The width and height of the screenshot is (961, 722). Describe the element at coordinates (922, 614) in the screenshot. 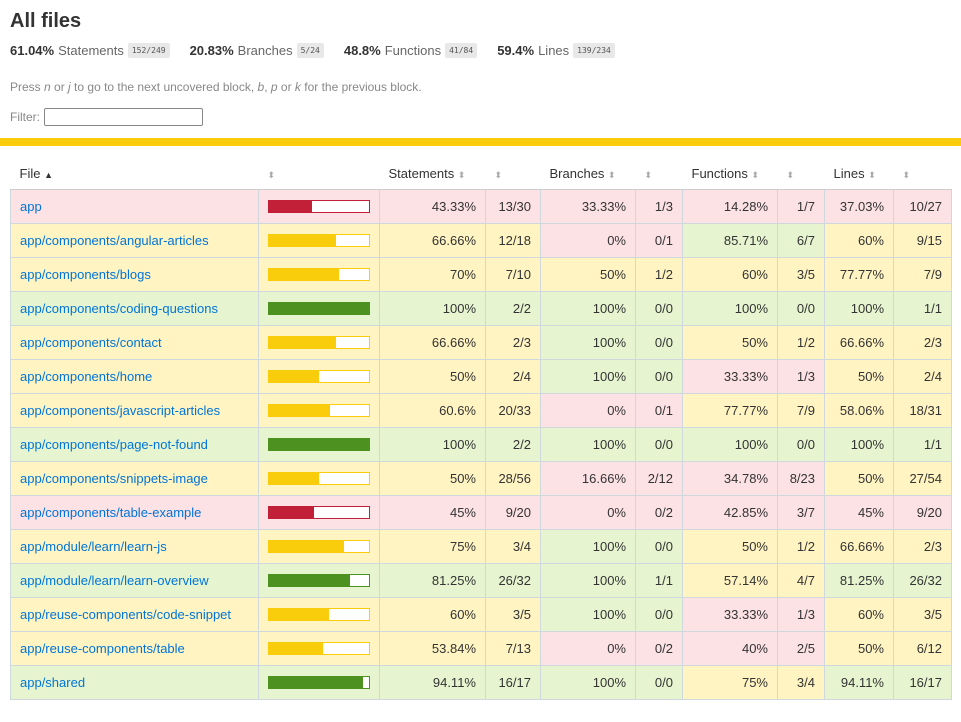

I see `lines-fraction: 3/5` at that location.